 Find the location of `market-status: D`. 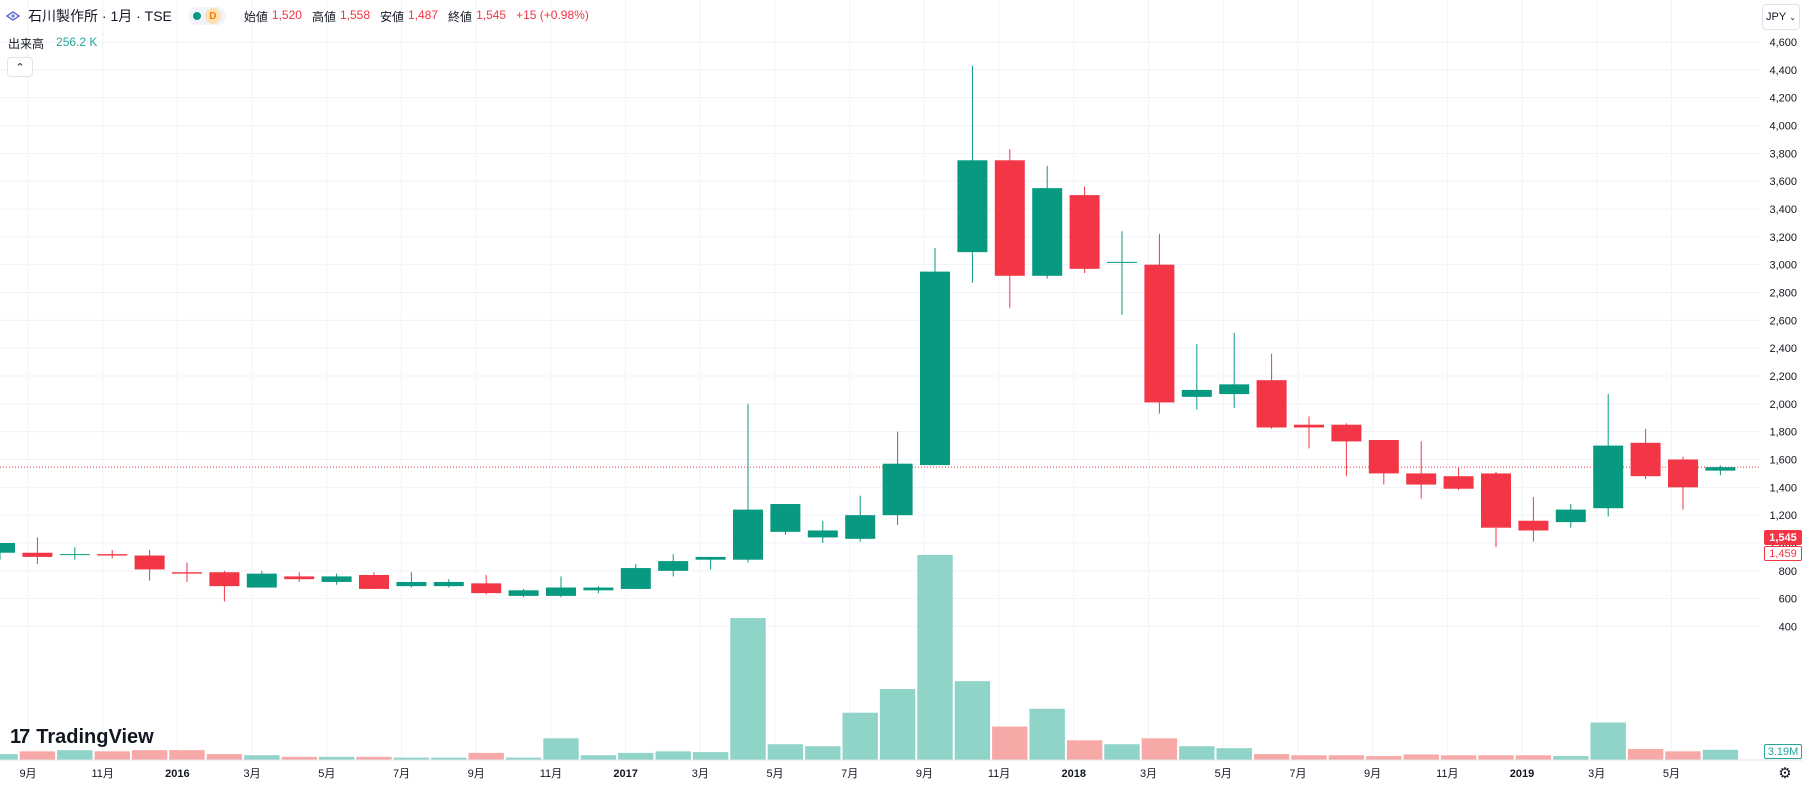

market-status: D is located at coordinates (206, 16).